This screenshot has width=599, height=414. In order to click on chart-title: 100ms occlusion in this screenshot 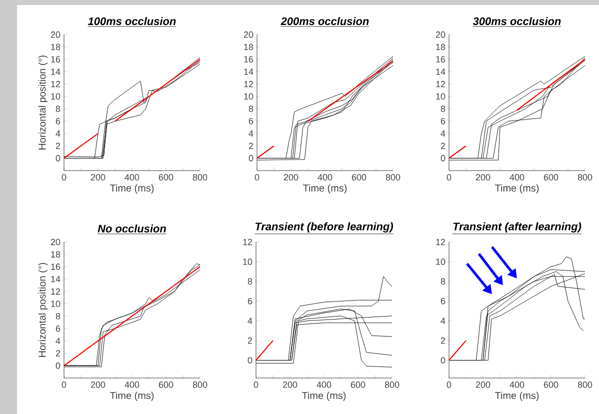, I will do `click(132, 21)`.